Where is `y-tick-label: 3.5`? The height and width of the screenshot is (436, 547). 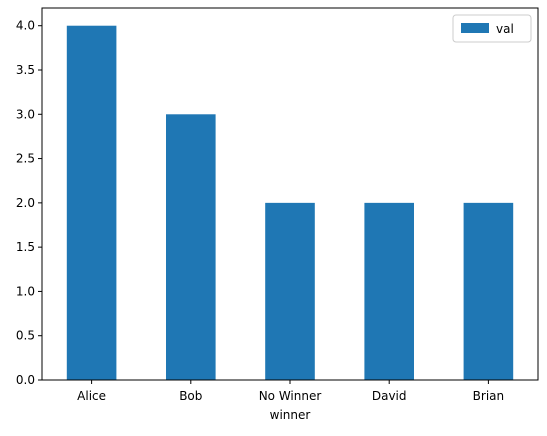
y-tick-label: 3.5 is located at coordinates (25, 70).